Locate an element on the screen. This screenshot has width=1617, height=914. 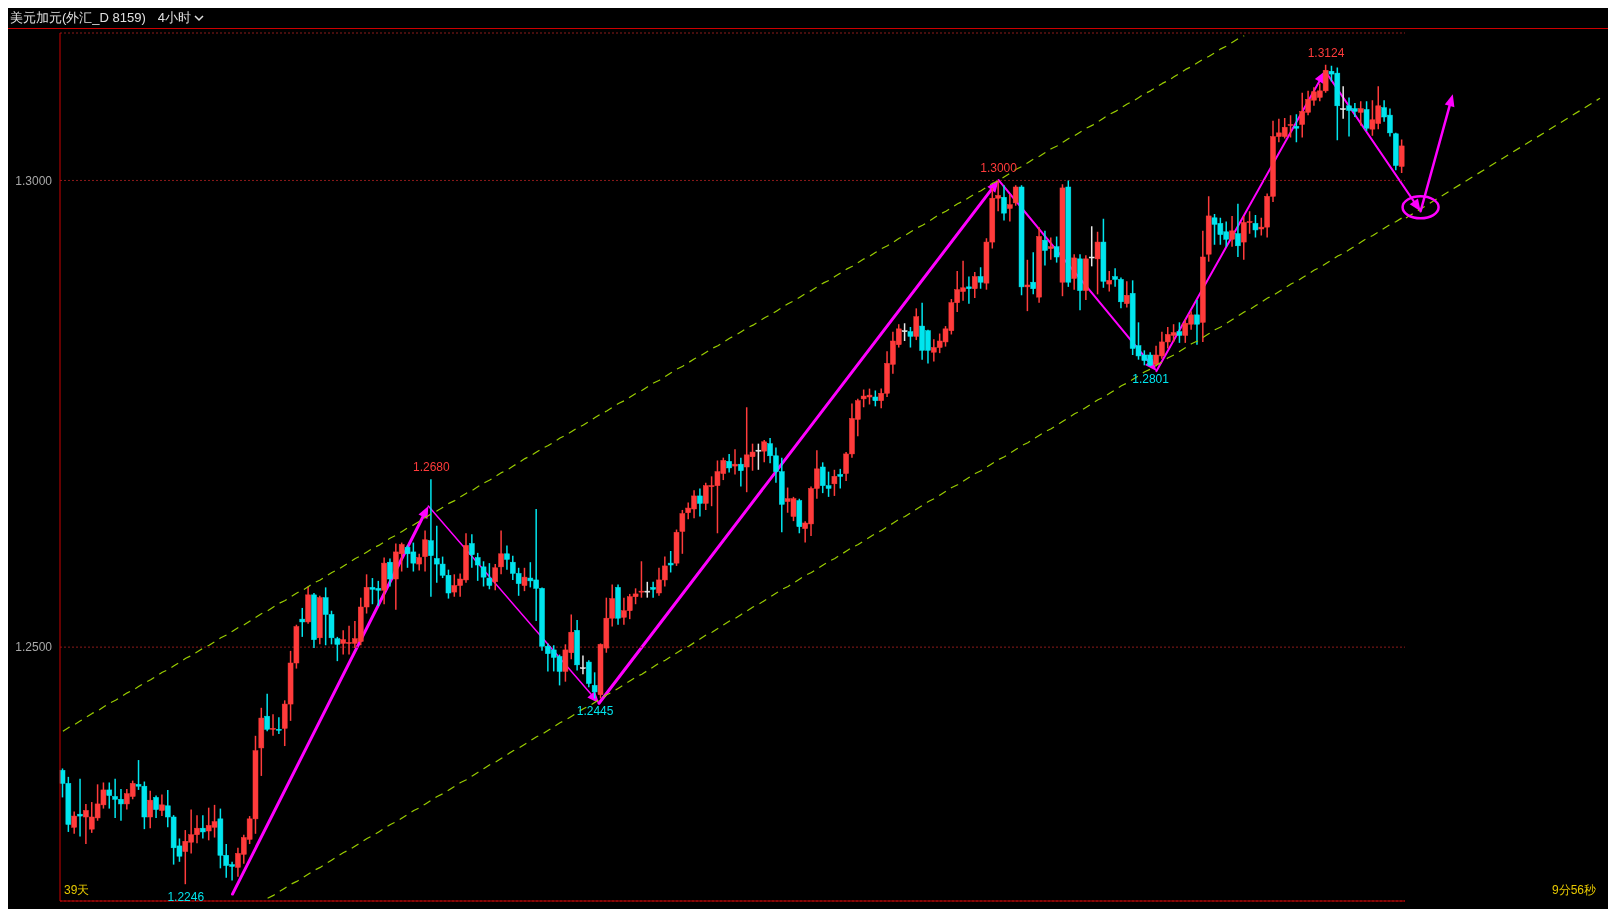
annotation: 1.2246 is located at coordinates (186, 896).